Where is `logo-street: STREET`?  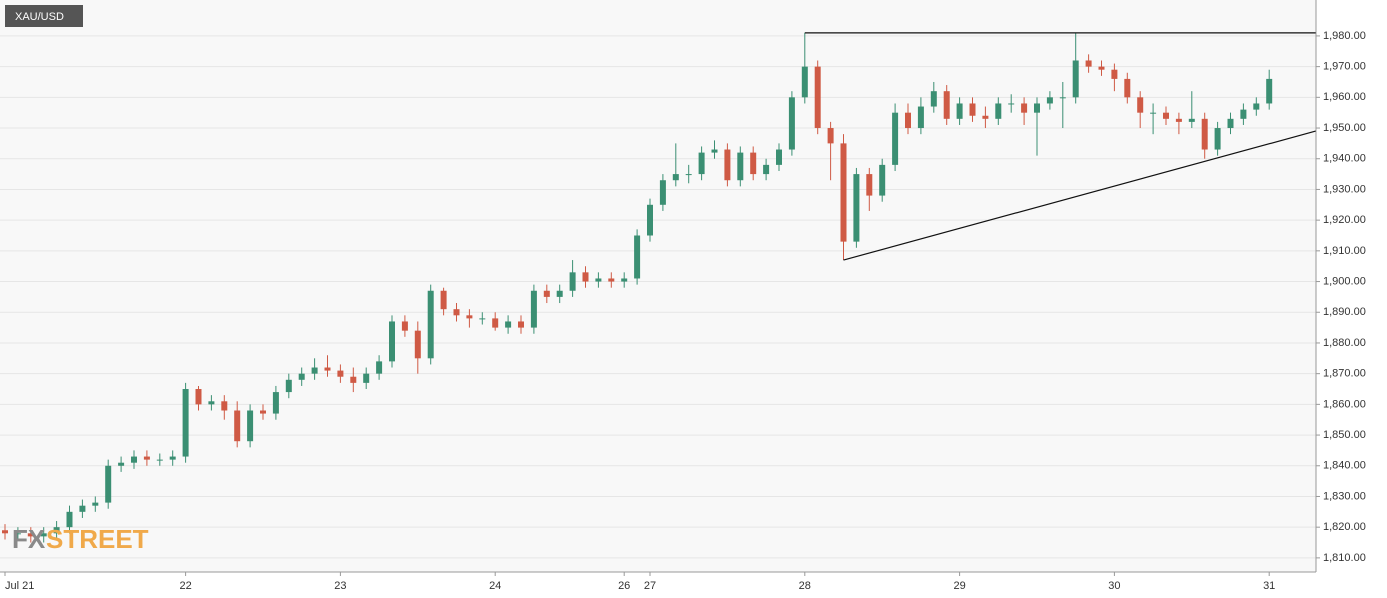
logo-street: STREET is located at coordinates (97, 539).